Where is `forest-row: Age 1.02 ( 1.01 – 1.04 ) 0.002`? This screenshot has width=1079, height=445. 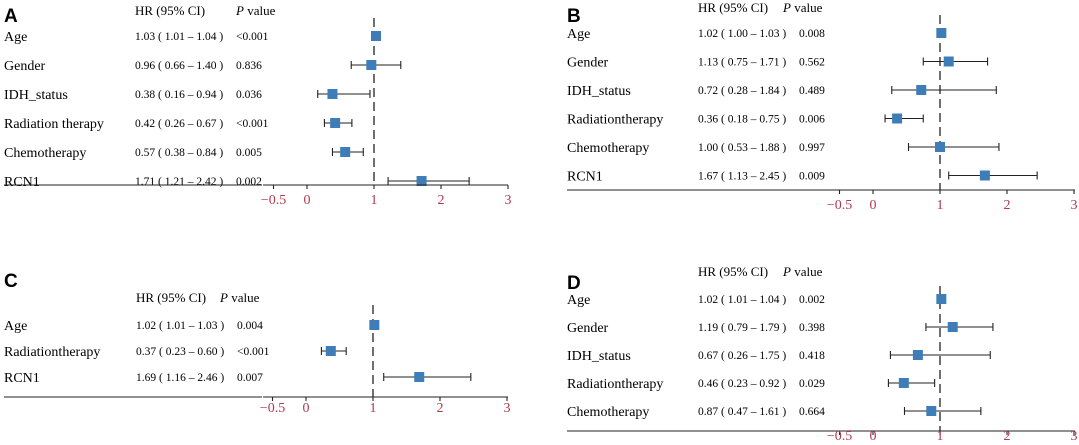 forest-row: Age 1.02 ( 1.01 – 1.04 ) 0.002 is located at coordinates (757, 300).